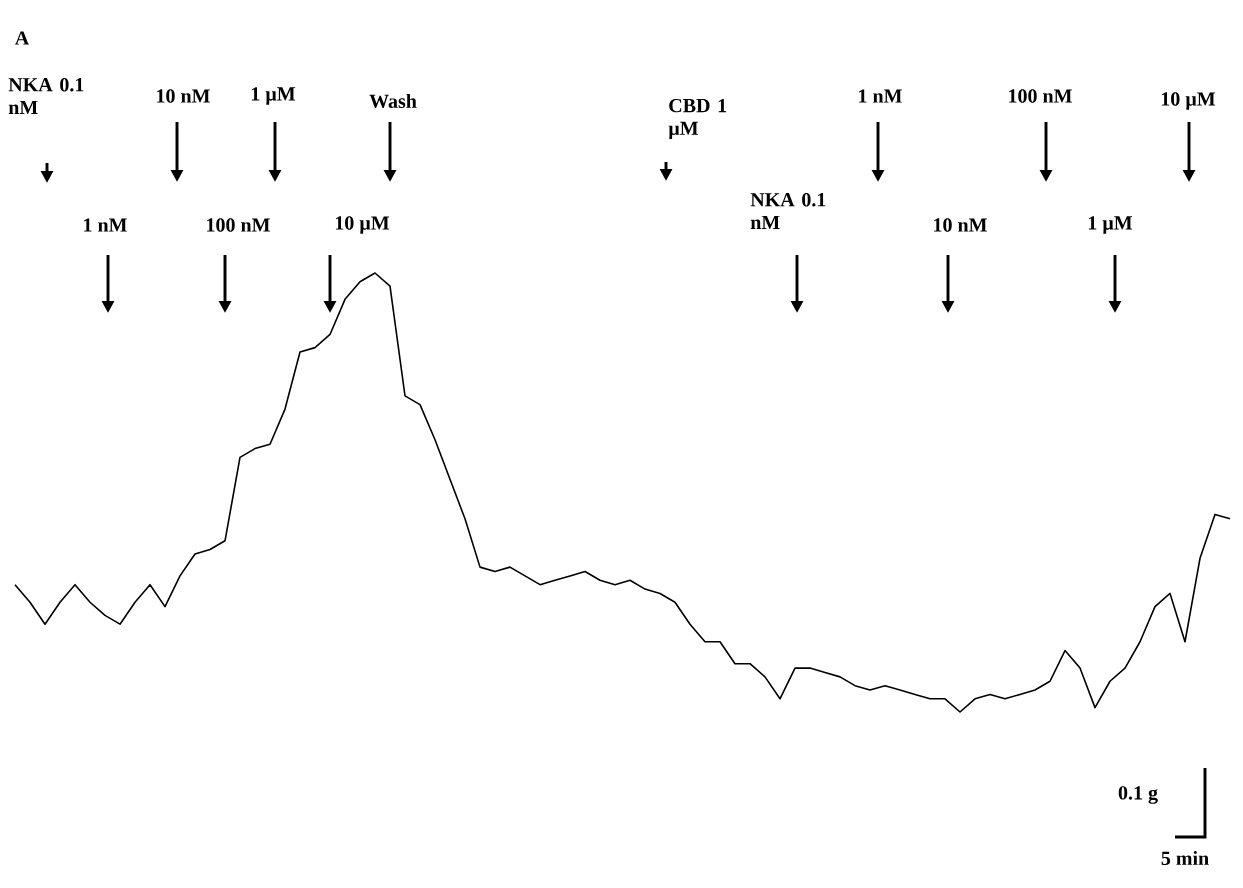 The width and height of the screenshot is (1243, 888). Describe the element at coordinates (1138, 795) in the screenshot. I see `text: 0.1 g` at that location.